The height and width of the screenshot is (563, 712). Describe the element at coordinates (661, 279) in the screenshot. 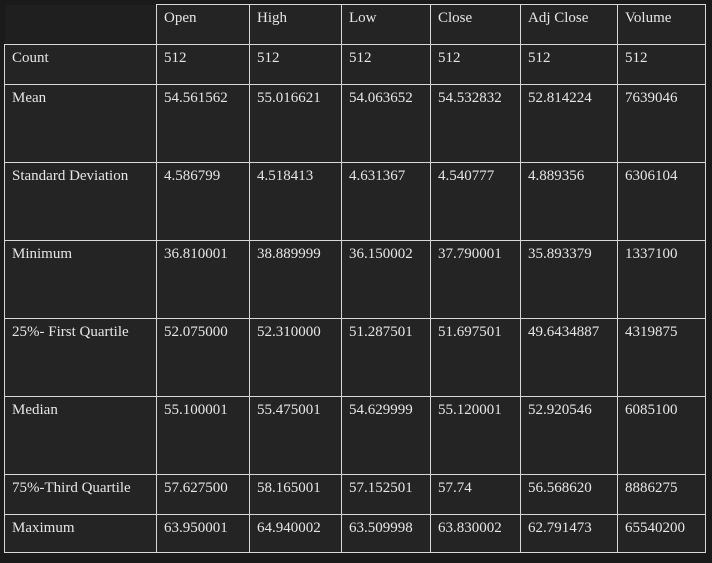

I see `table-cell: 1337100` at that location.